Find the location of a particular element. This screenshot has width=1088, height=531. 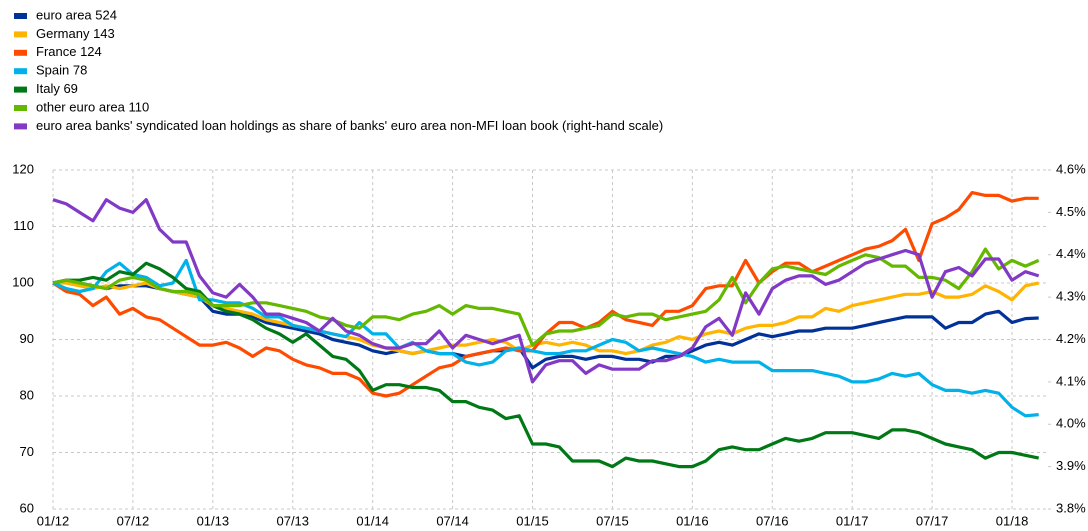

x-tick-label: 01/12 is located at coordinates (53, 520).